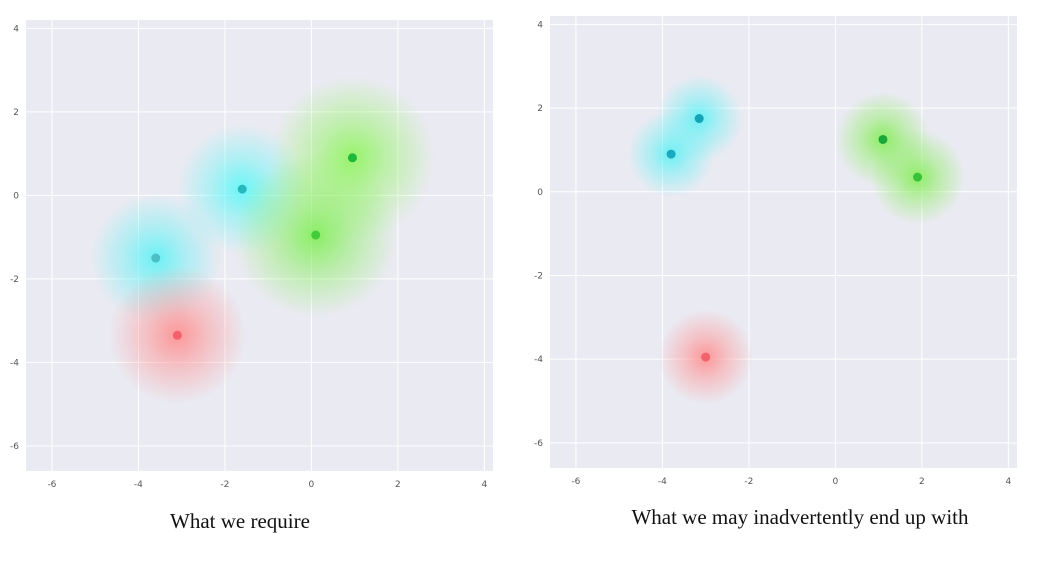 Image resolution: width=1058 pixels, height=570 pixels. I want to click on chart-caption: What we may inadvertently end up with, so click(800, 517).